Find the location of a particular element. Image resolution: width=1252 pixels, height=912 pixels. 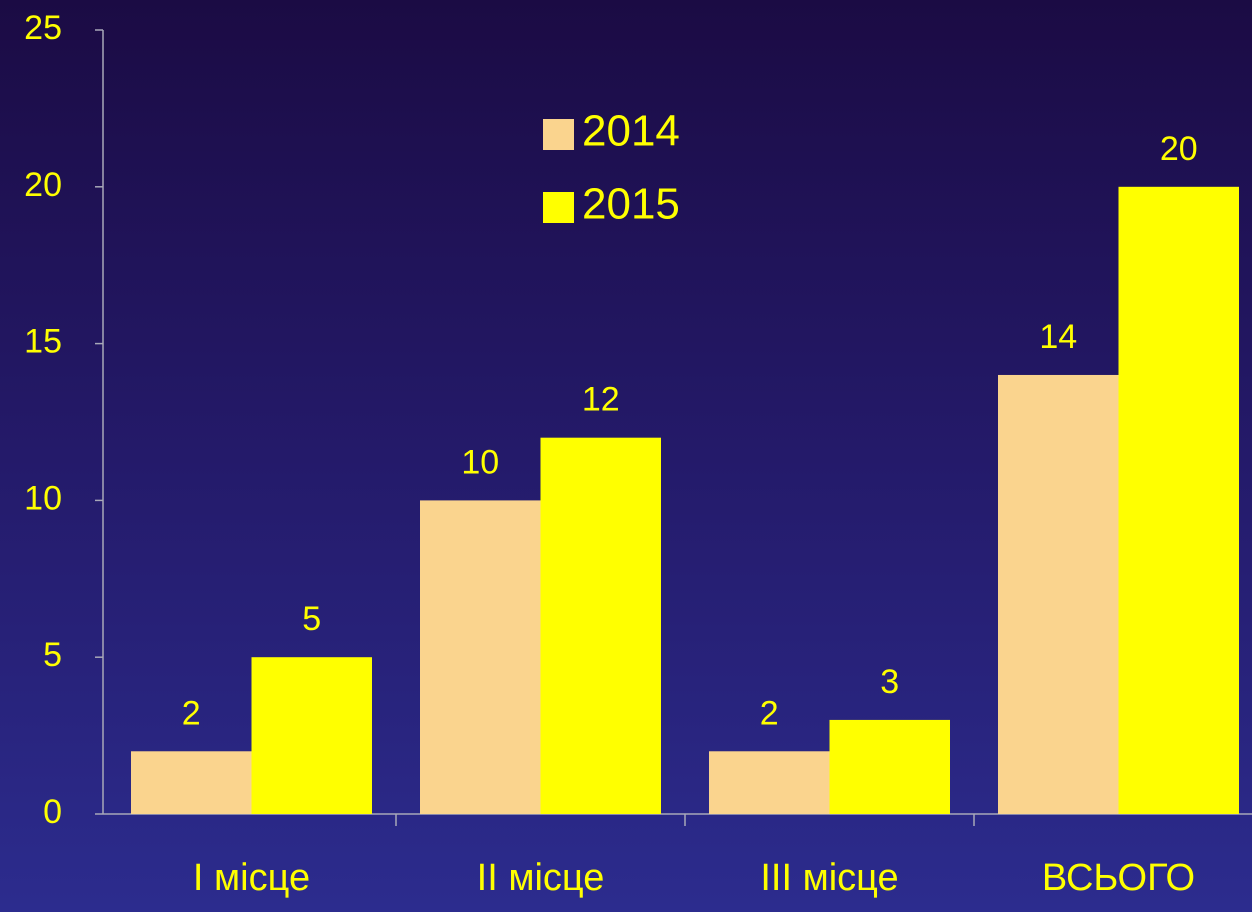

value-label: 3 is located at coordinates (889, 682).